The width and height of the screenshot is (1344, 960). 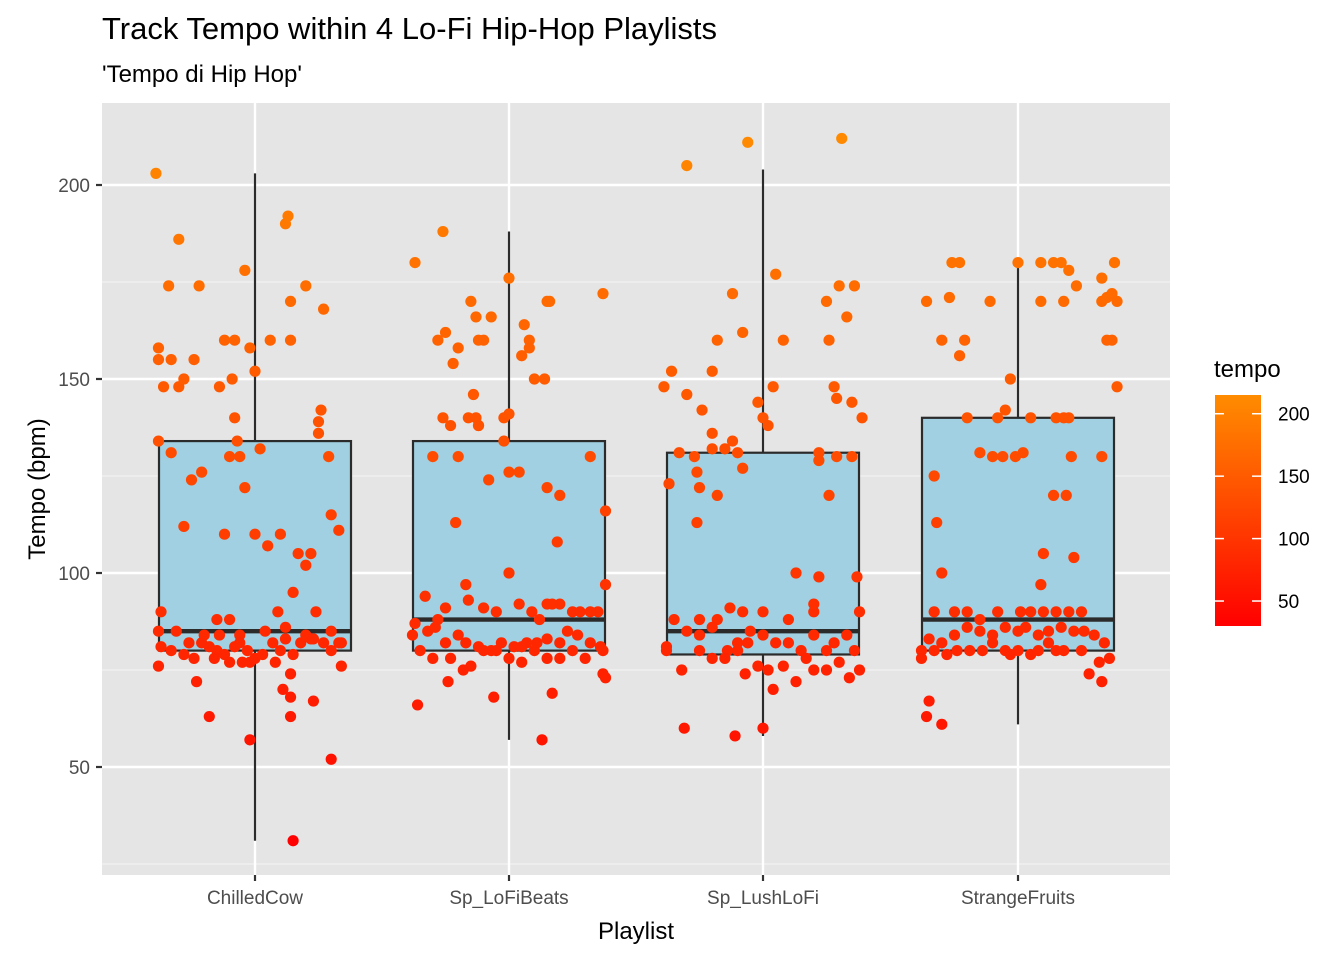 What do you see at coordinates (1262, 491) in the screenshot?
I see `color-legend: tempo 50 100 150 200` at bounding box center [1262, 491].